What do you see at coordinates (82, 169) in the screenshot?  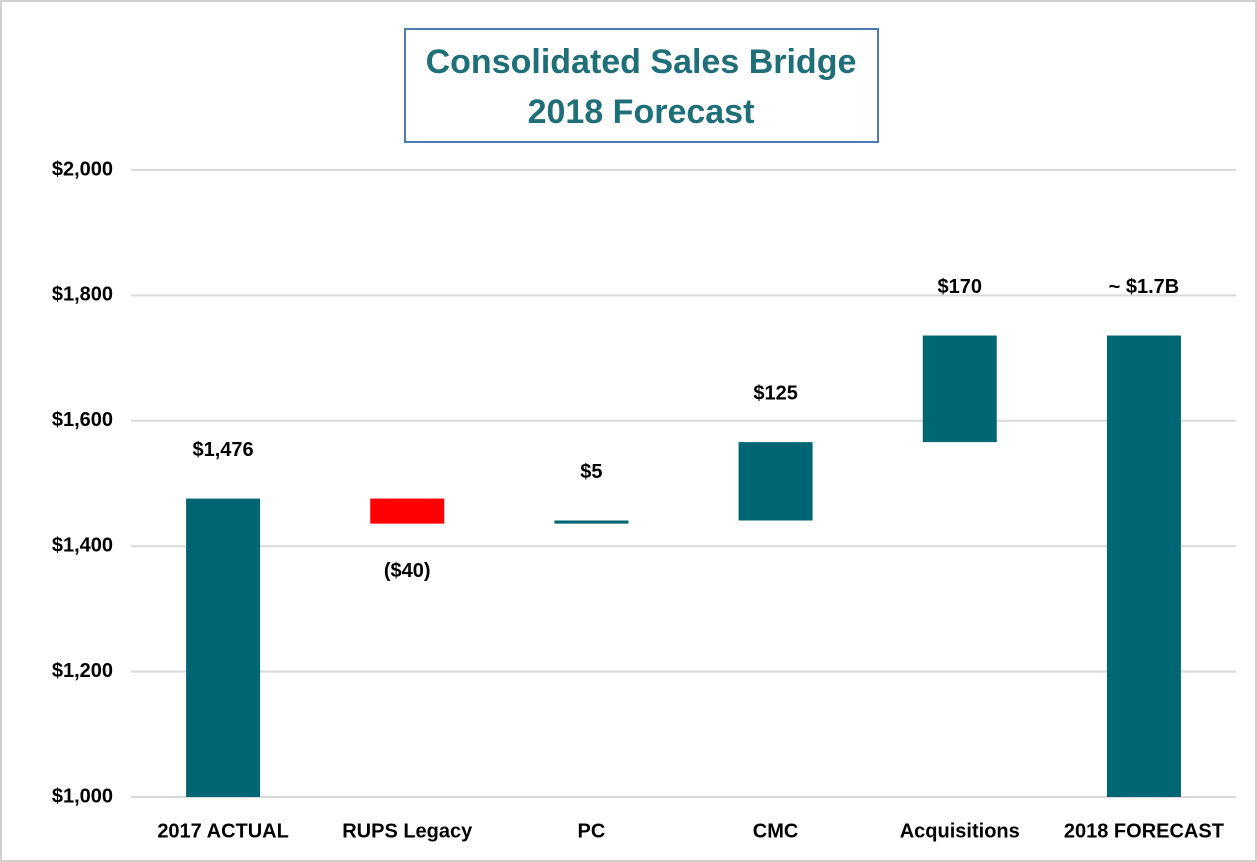 I see `y-tick-label: $2,000` at bounding box center [82, 169].